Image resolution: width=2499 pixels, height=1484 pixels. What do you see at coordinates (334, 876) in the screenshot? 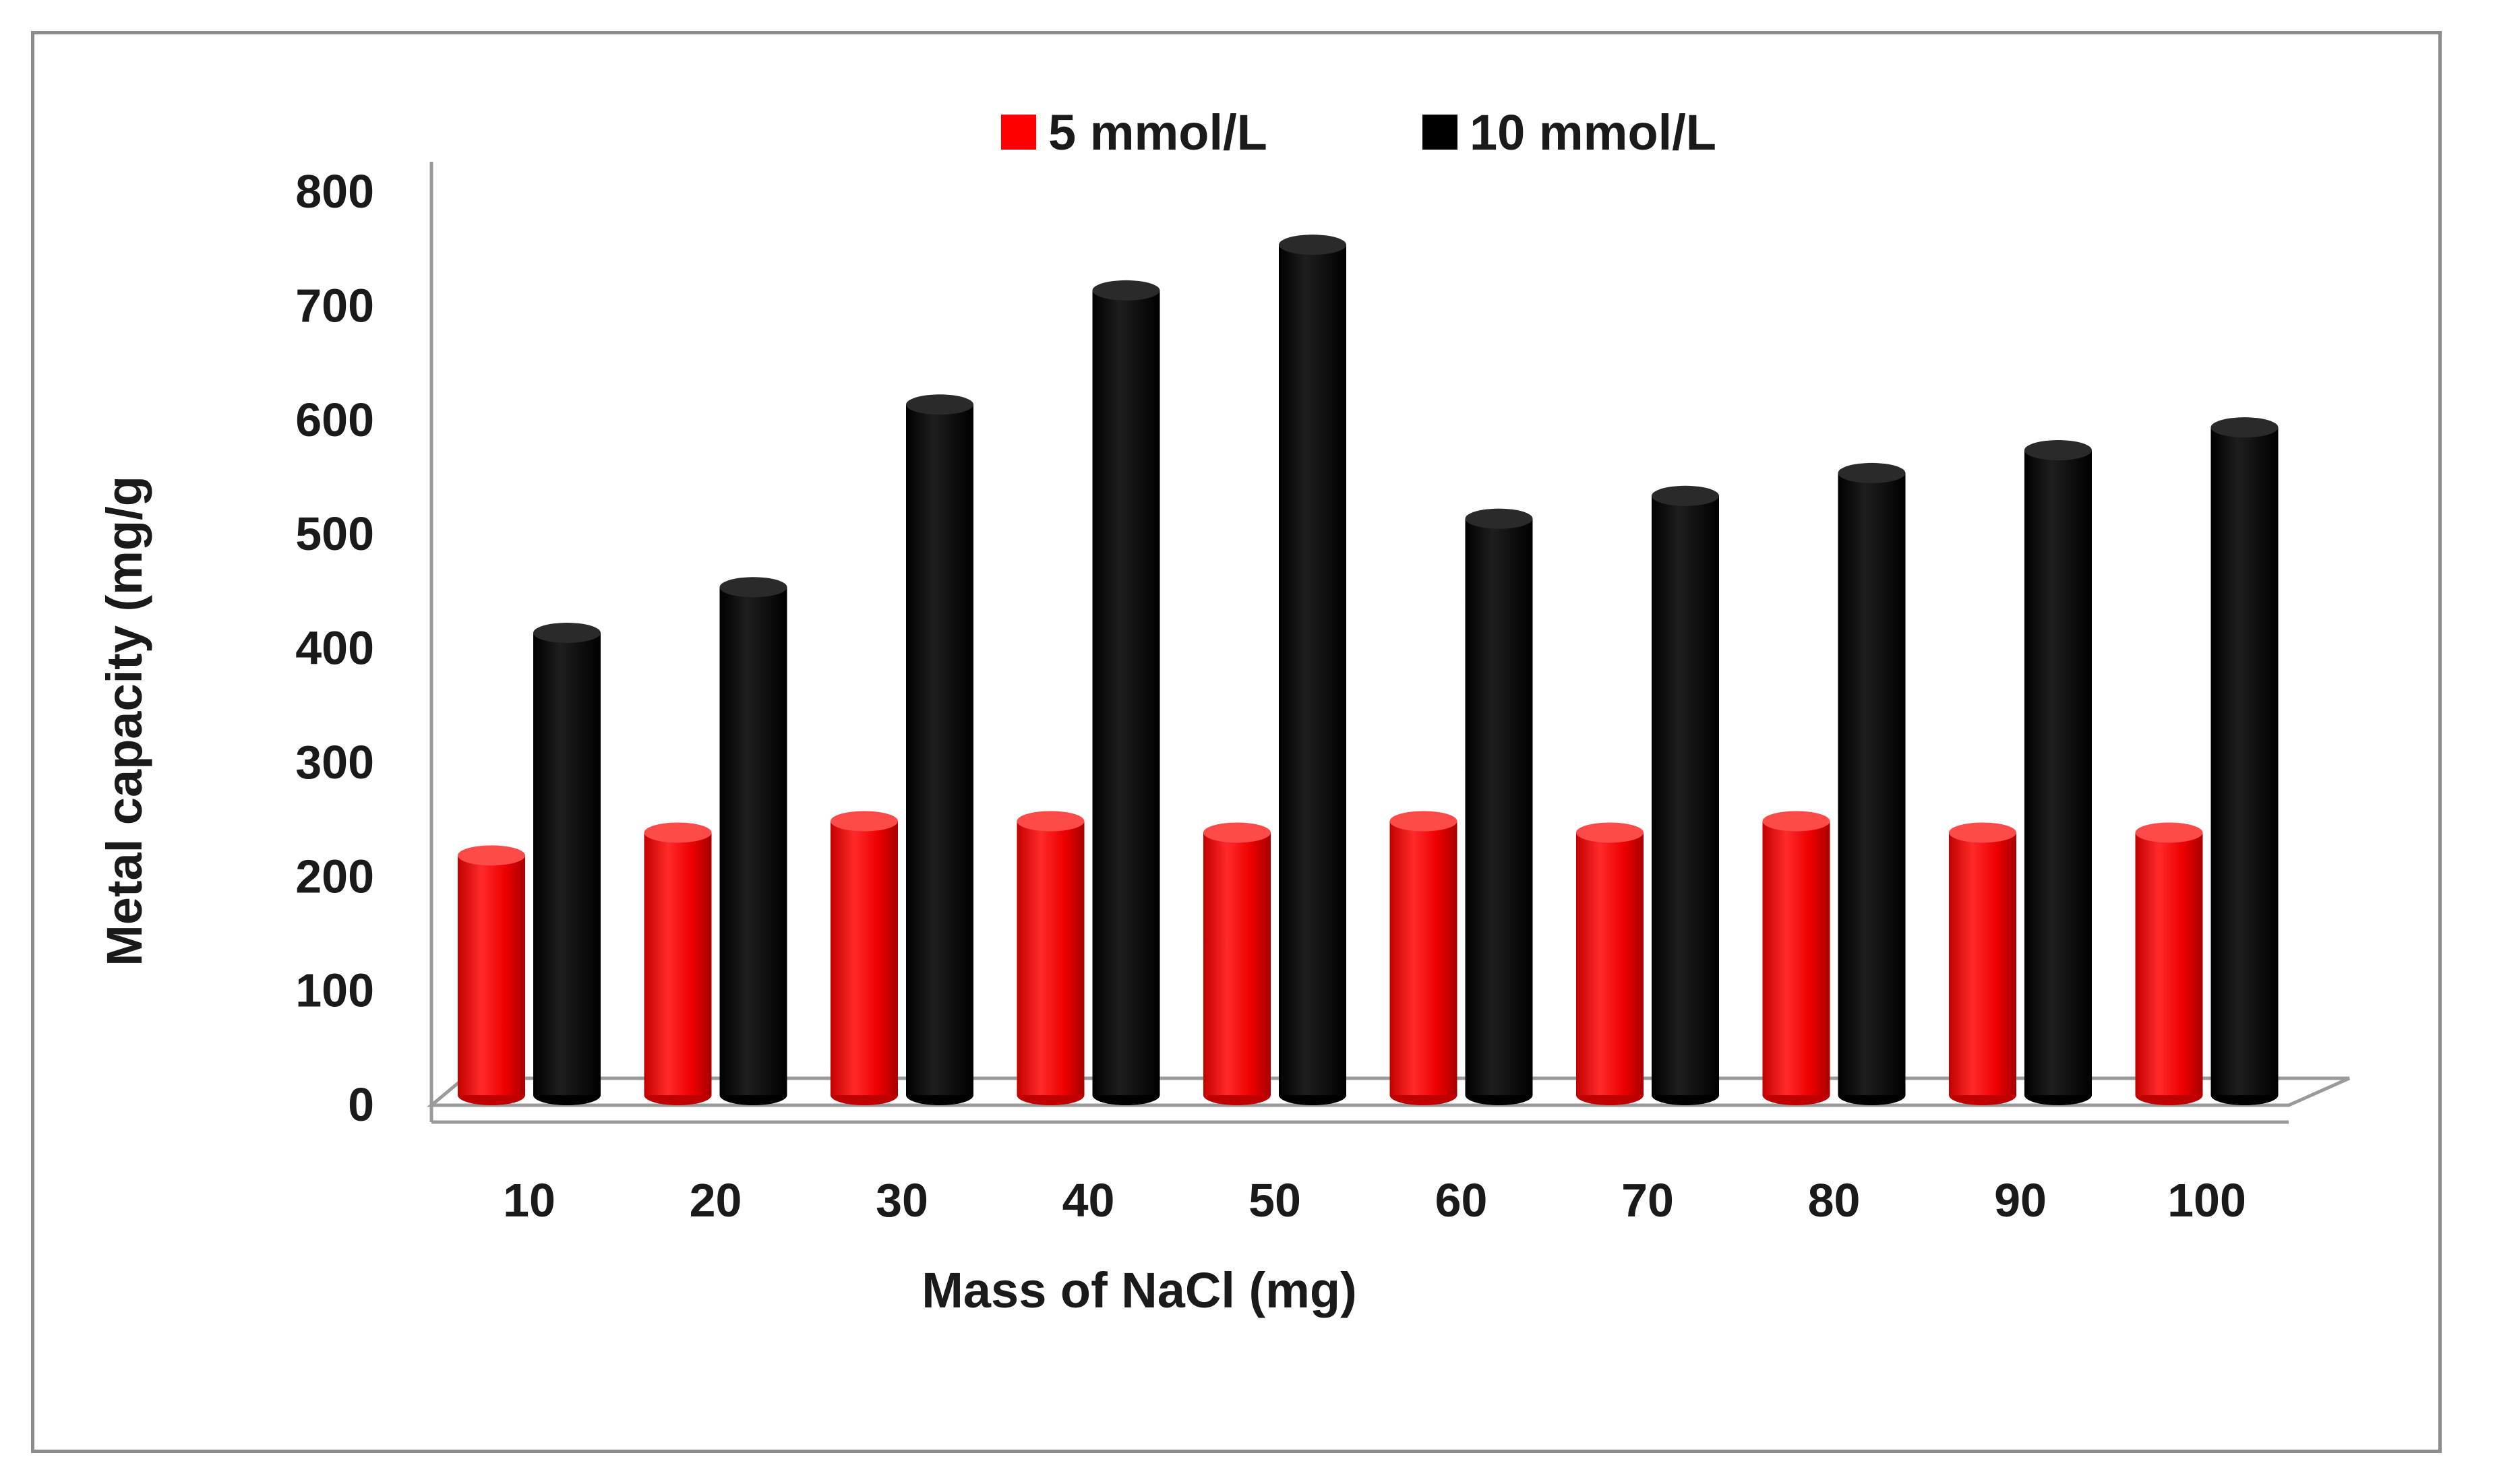
I see `y-tick-label: 200` at bounding box center [334, 876].